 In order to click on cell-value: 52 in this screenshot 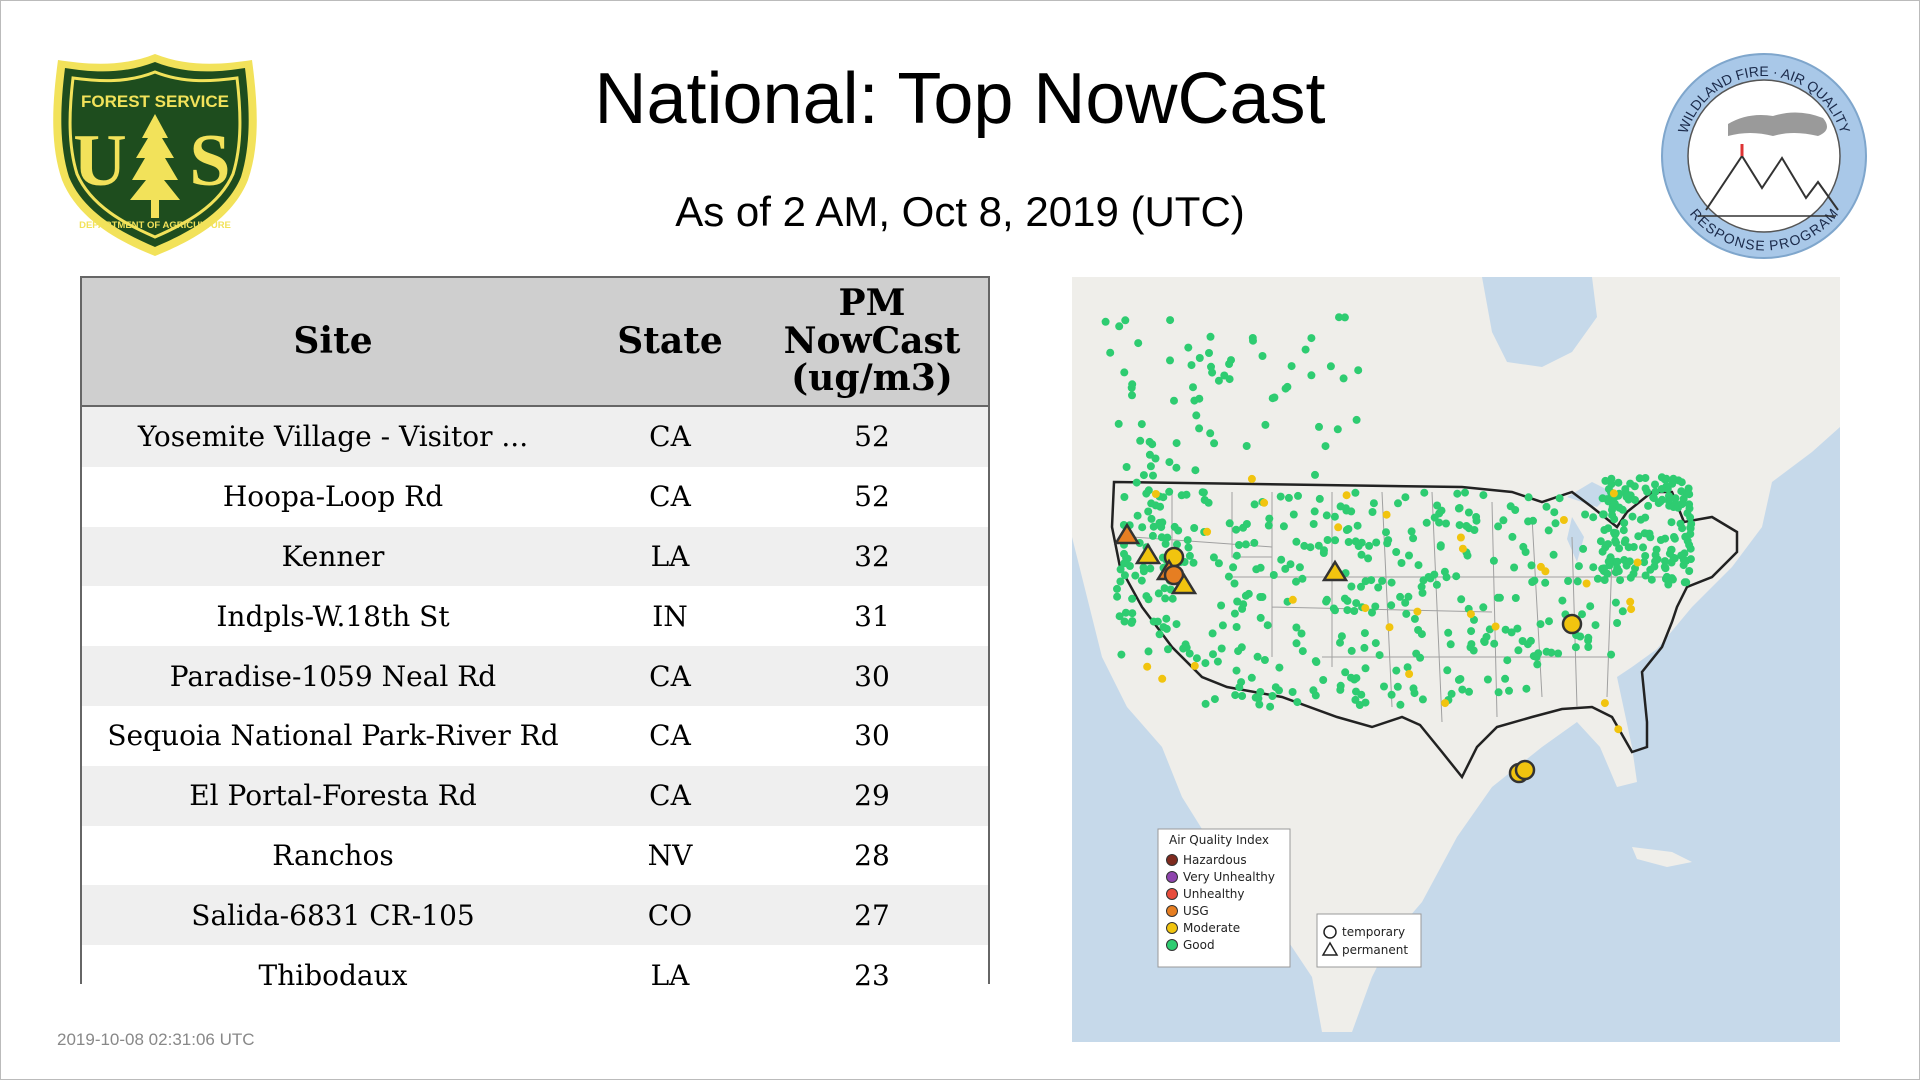, I will do `click(872, 437)`.